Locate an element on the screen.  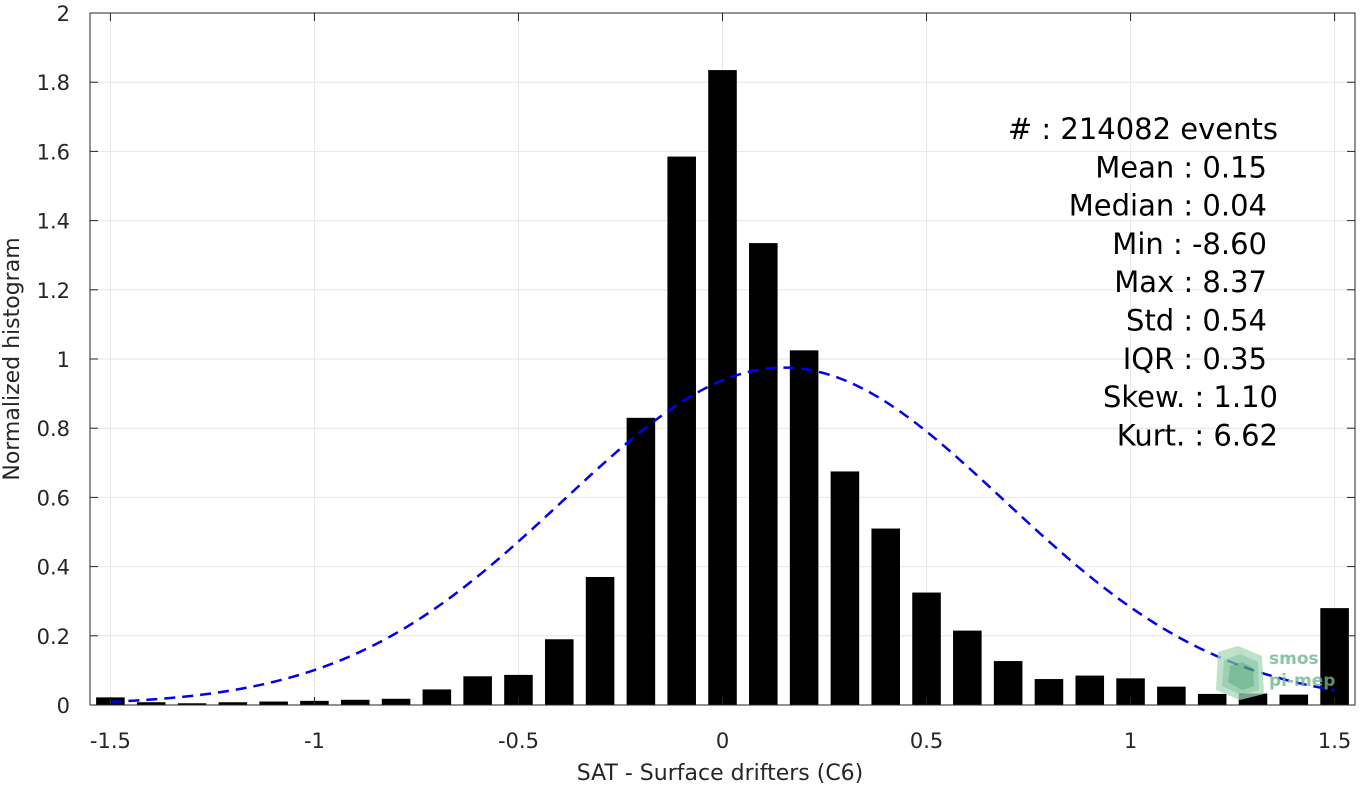
x-tick-label: 1.5 is located at coordinates (1334, 741).